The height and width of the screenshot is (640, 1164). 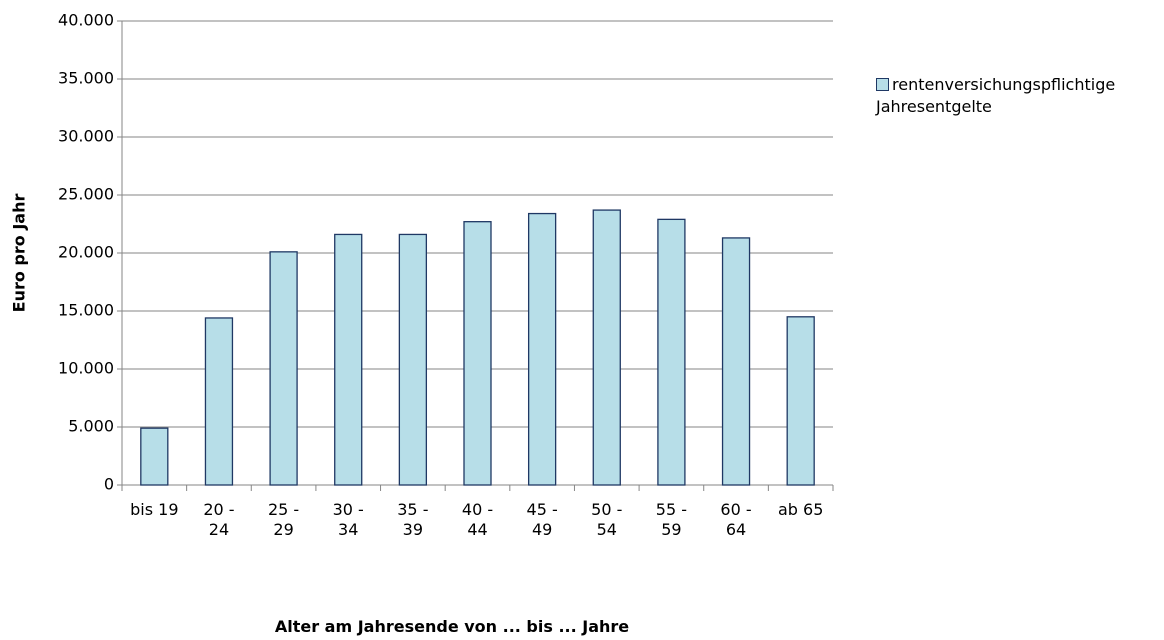 I want to click on y-tick-label: 0, so click(x=109, y=484).